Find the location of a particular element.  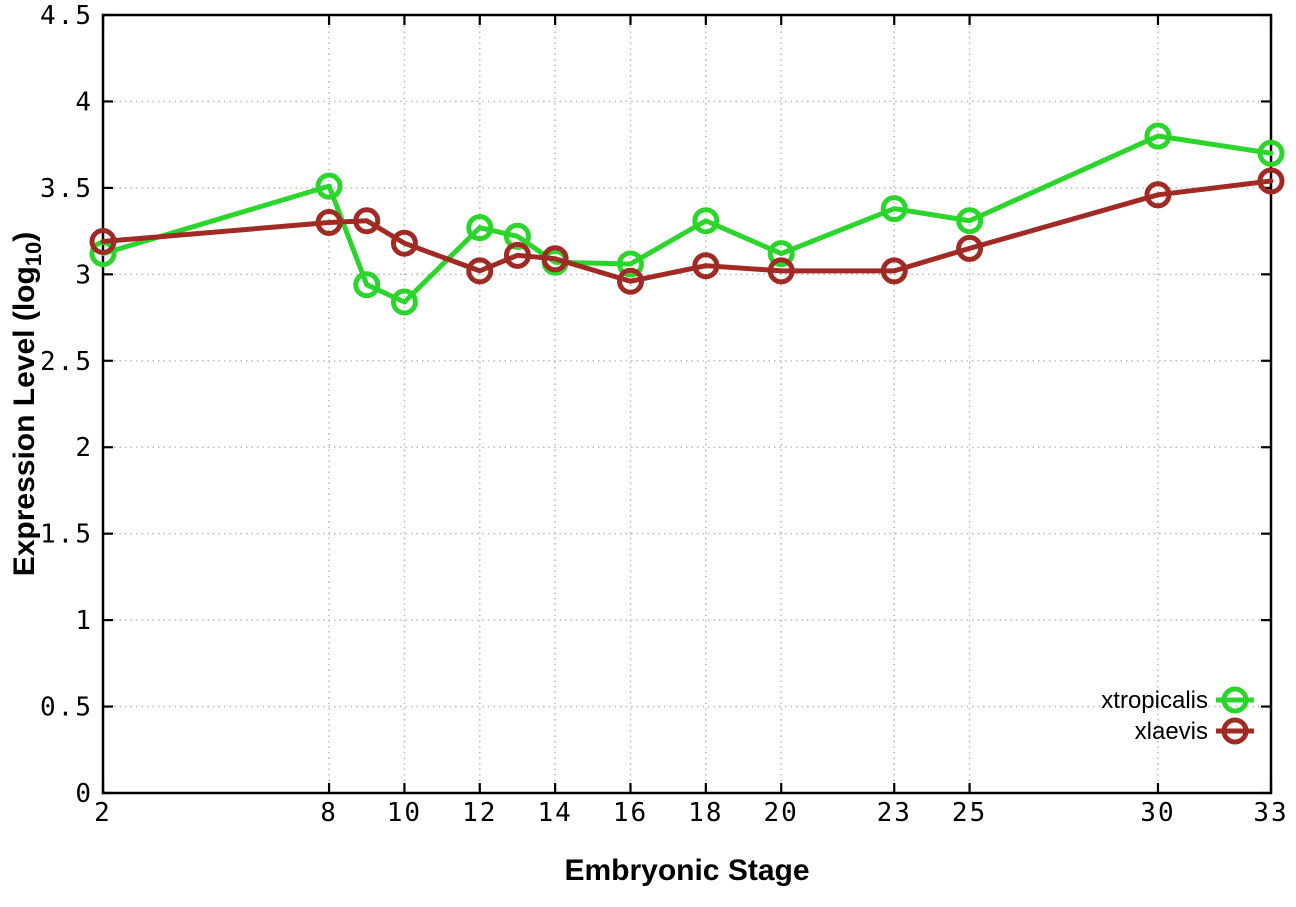

y-tick-labels: 0 0.5 1 1.5 2 2.5 3 3.5 4 4.5 is located at coordinates (66, 405).